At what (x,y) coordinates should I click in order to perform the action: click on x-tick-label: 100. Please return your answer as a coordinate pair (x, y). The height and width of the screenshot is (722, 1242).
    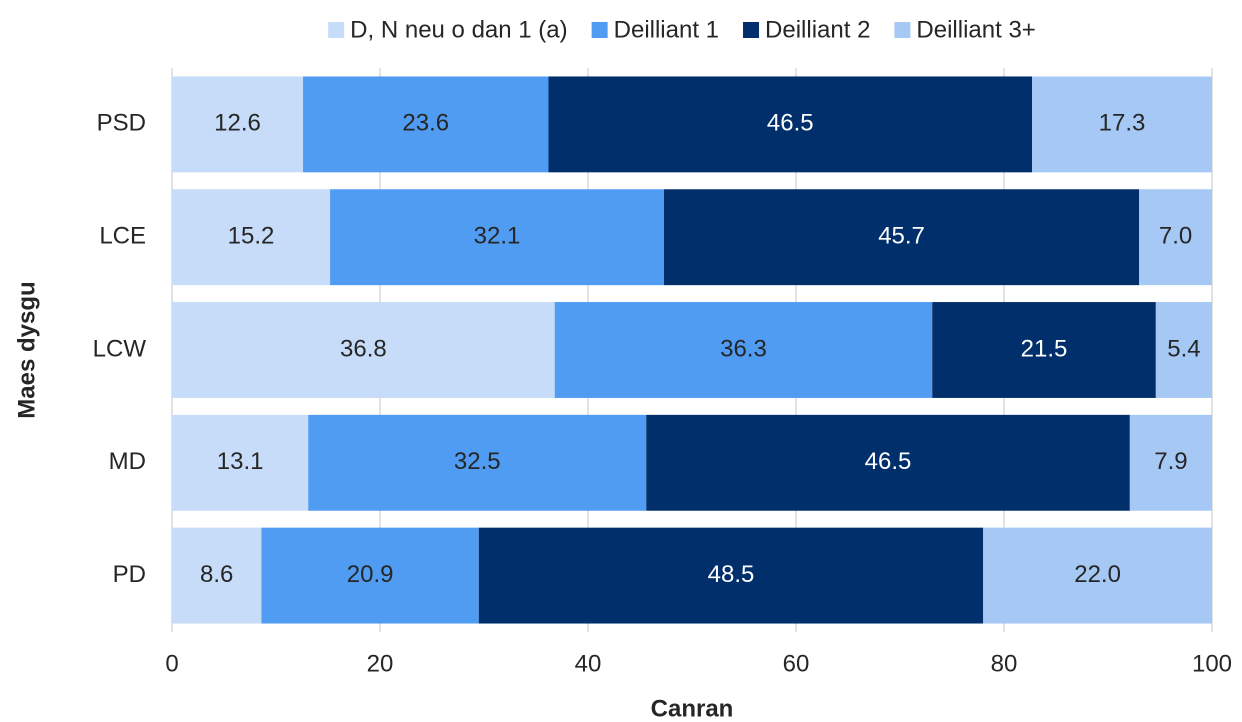
    Looking at the image, I should click on (1212, 663).